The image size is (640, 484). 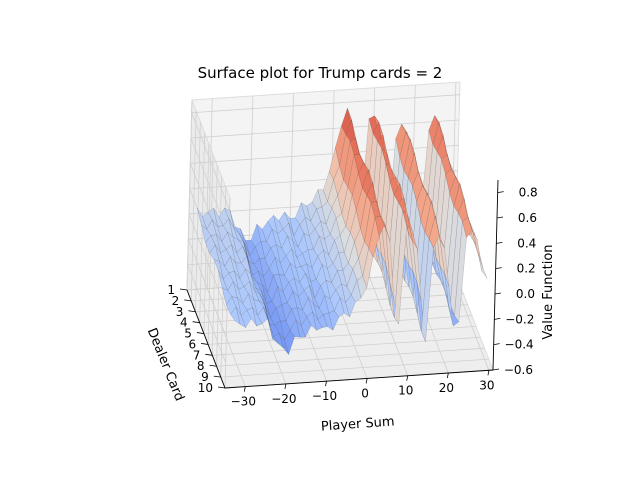 What do you see at coordinates (324, 396) in the screenshot?
I see `x-tick-label: −10` at bounding box center [324, 396].